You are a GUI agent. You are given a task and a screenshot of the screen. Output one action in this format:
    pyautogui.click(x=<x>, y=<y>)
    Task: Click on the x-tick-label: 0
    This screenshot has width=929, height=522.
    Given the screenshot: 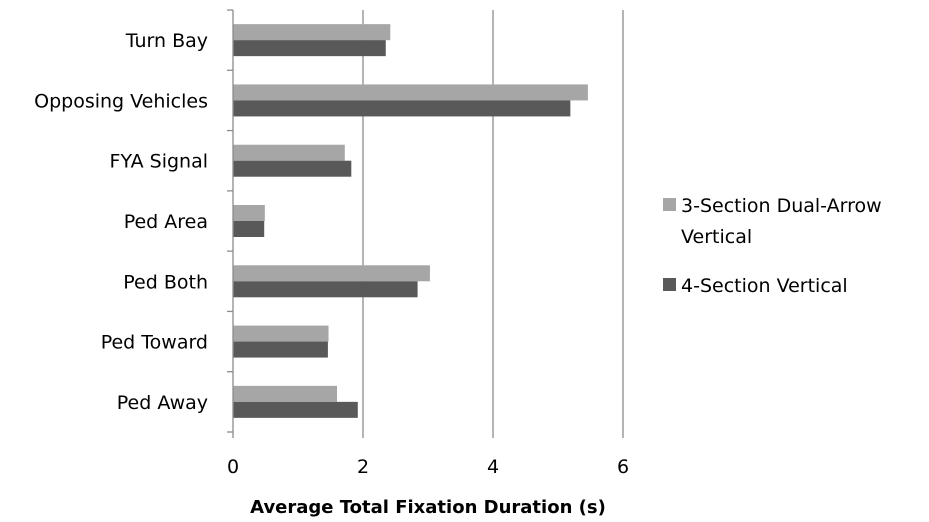 What is the action you would take?
    pyautogui.click(x=233, y=467)
    